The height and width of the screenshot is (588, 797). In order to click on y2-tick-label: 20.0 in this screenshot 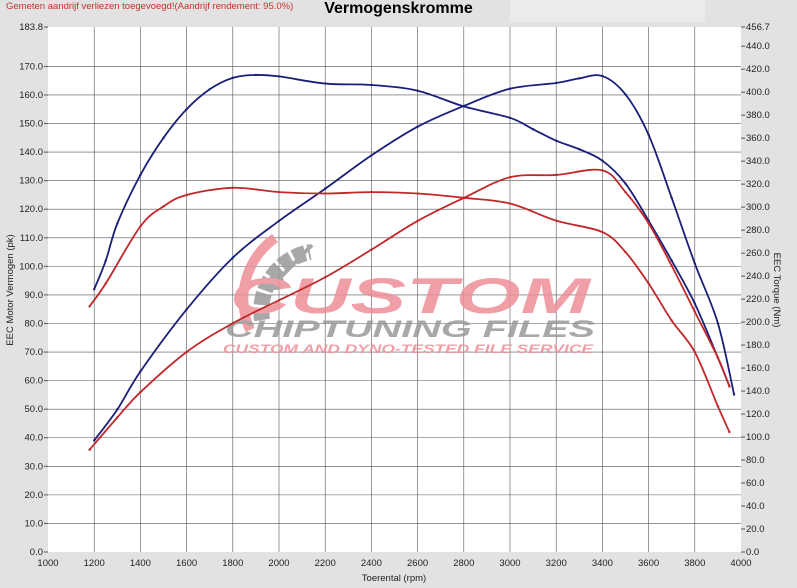, I will do `click(755, 529)`.